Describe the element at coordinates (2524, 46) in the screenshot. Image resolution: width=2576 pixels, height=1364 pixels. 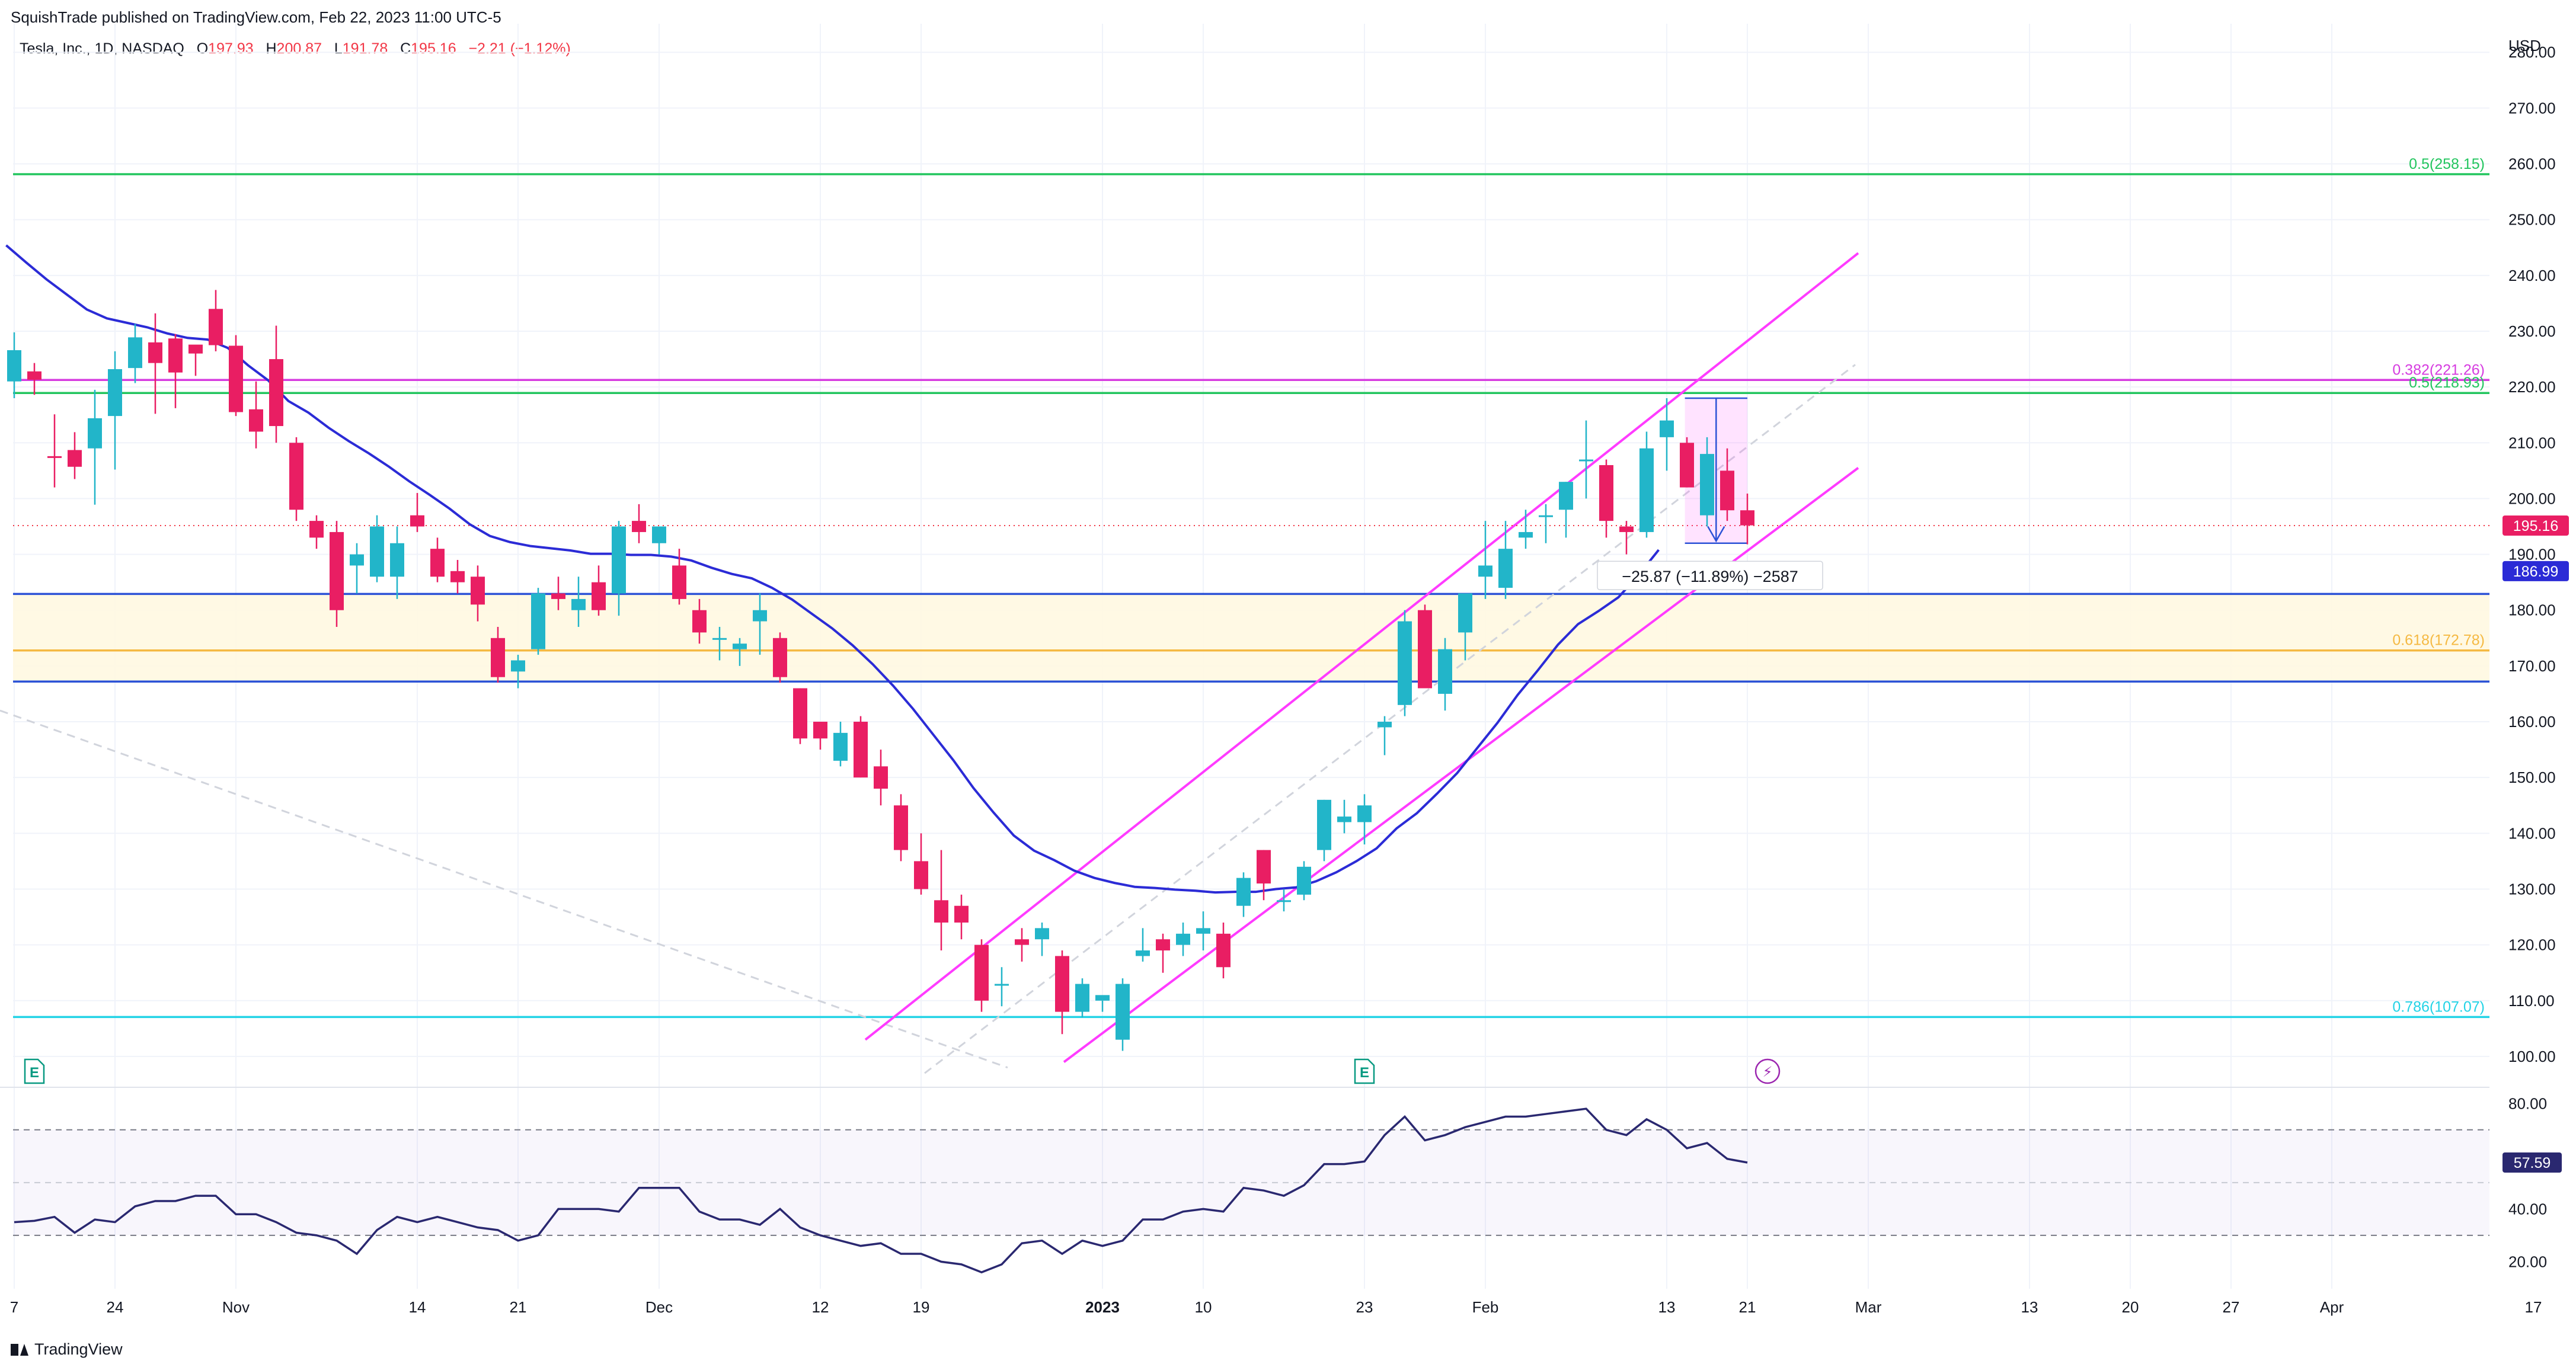
I see `axis-unit-label: USD` at that location.